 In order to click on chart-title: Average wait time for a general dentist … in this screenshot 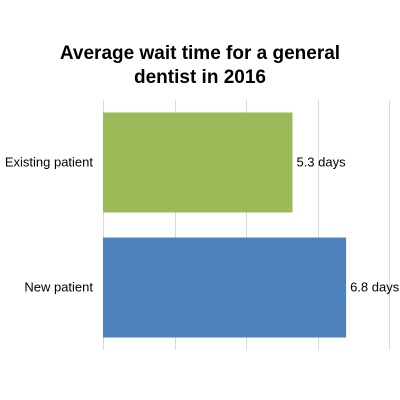, I will do `click(200, 65)`.